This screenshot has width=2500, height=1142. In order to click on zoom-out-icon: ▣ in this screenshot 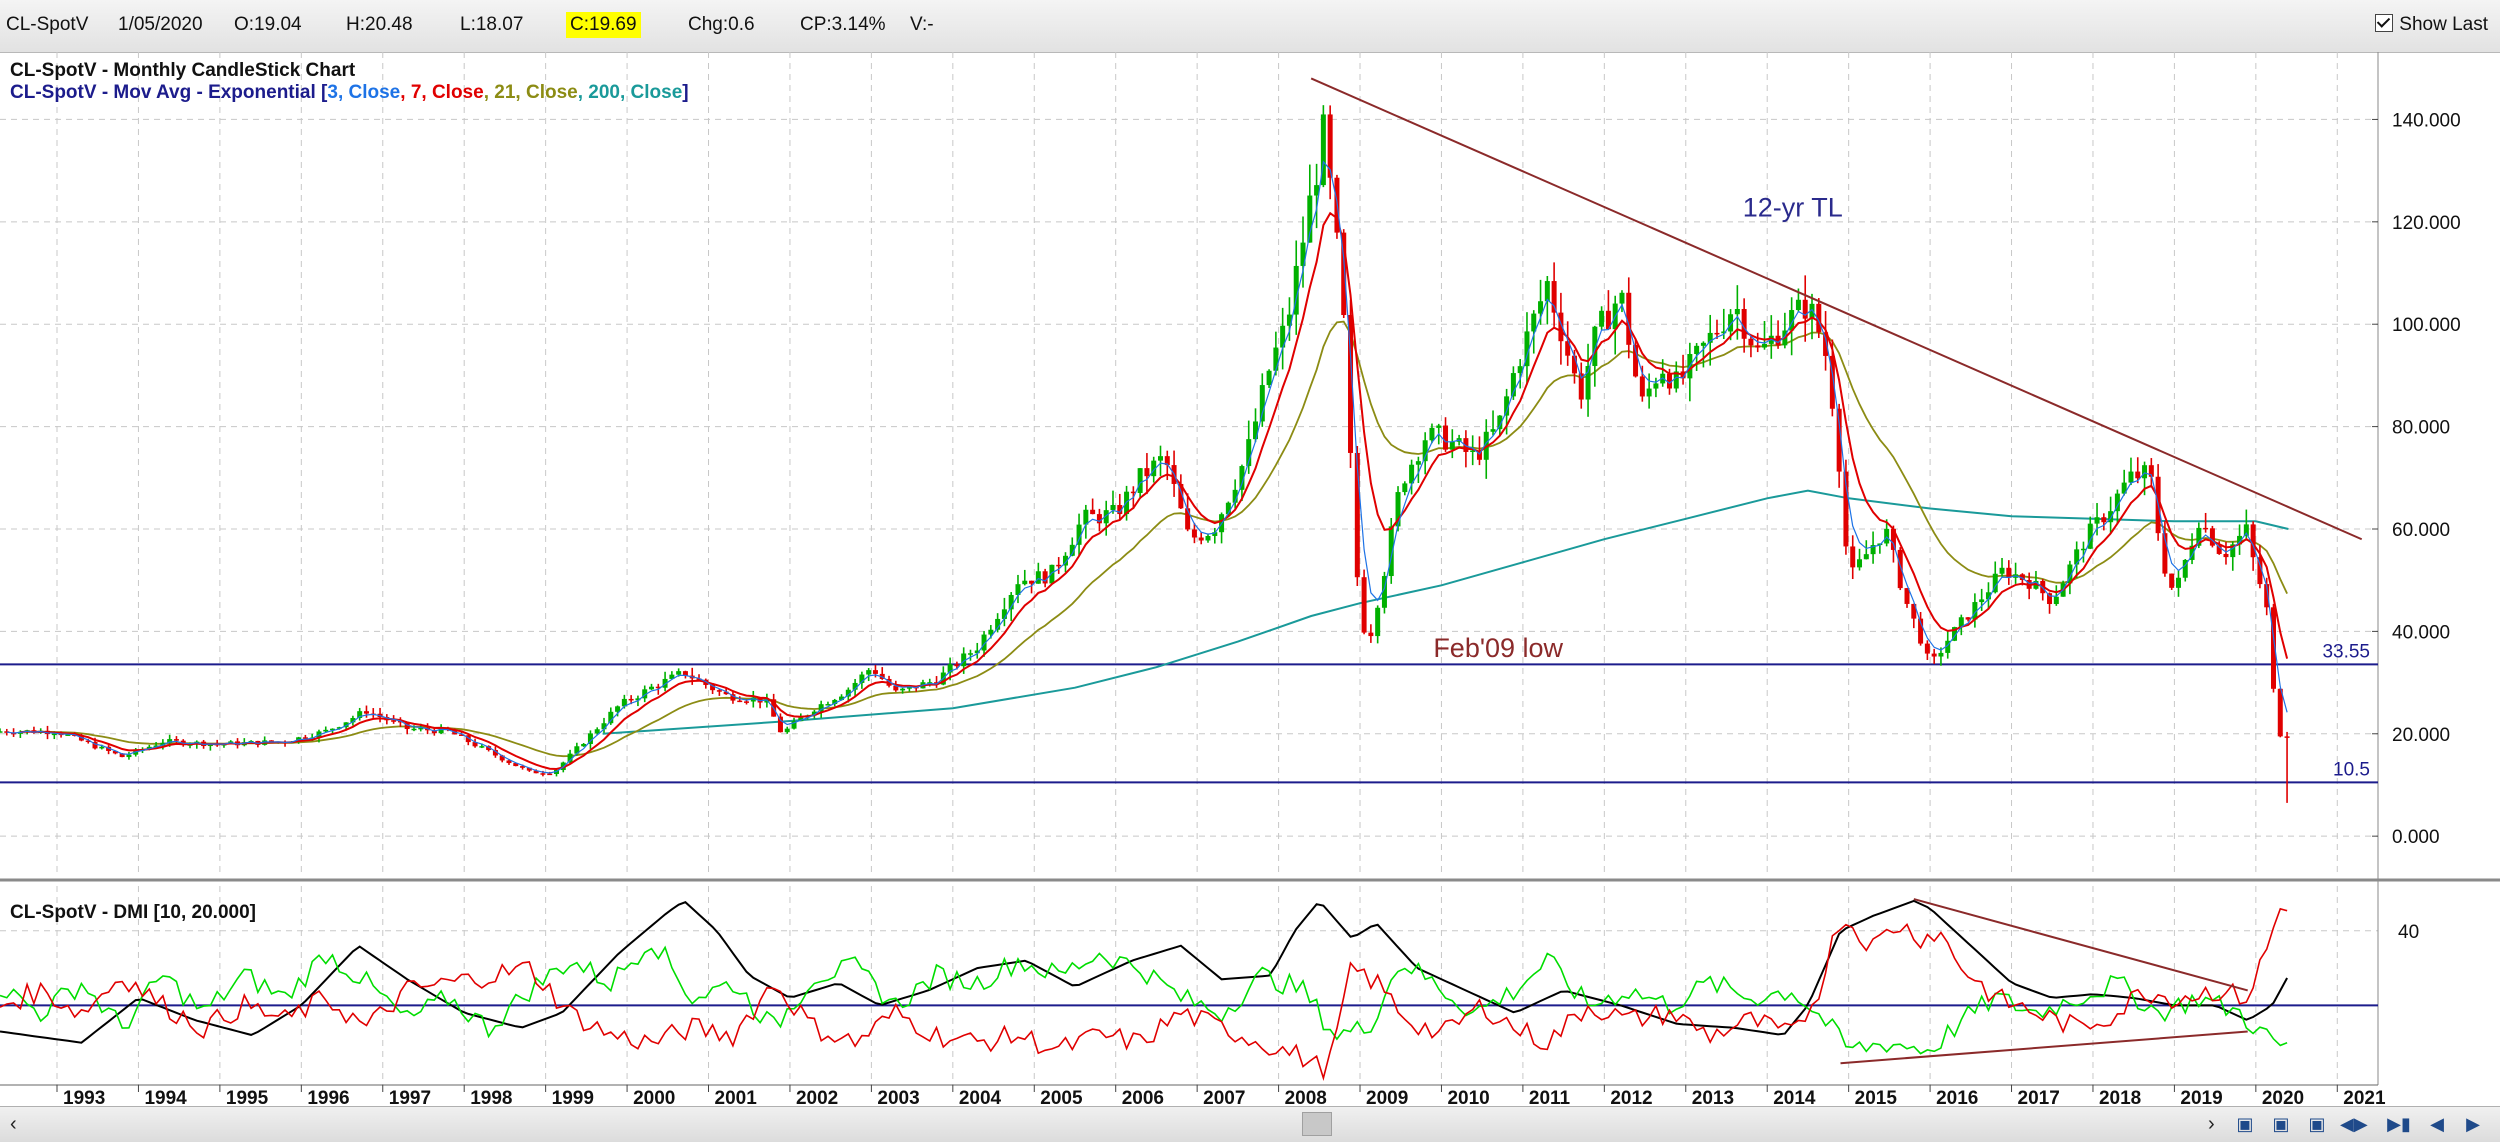, I will do `click(2281, 1124)`.